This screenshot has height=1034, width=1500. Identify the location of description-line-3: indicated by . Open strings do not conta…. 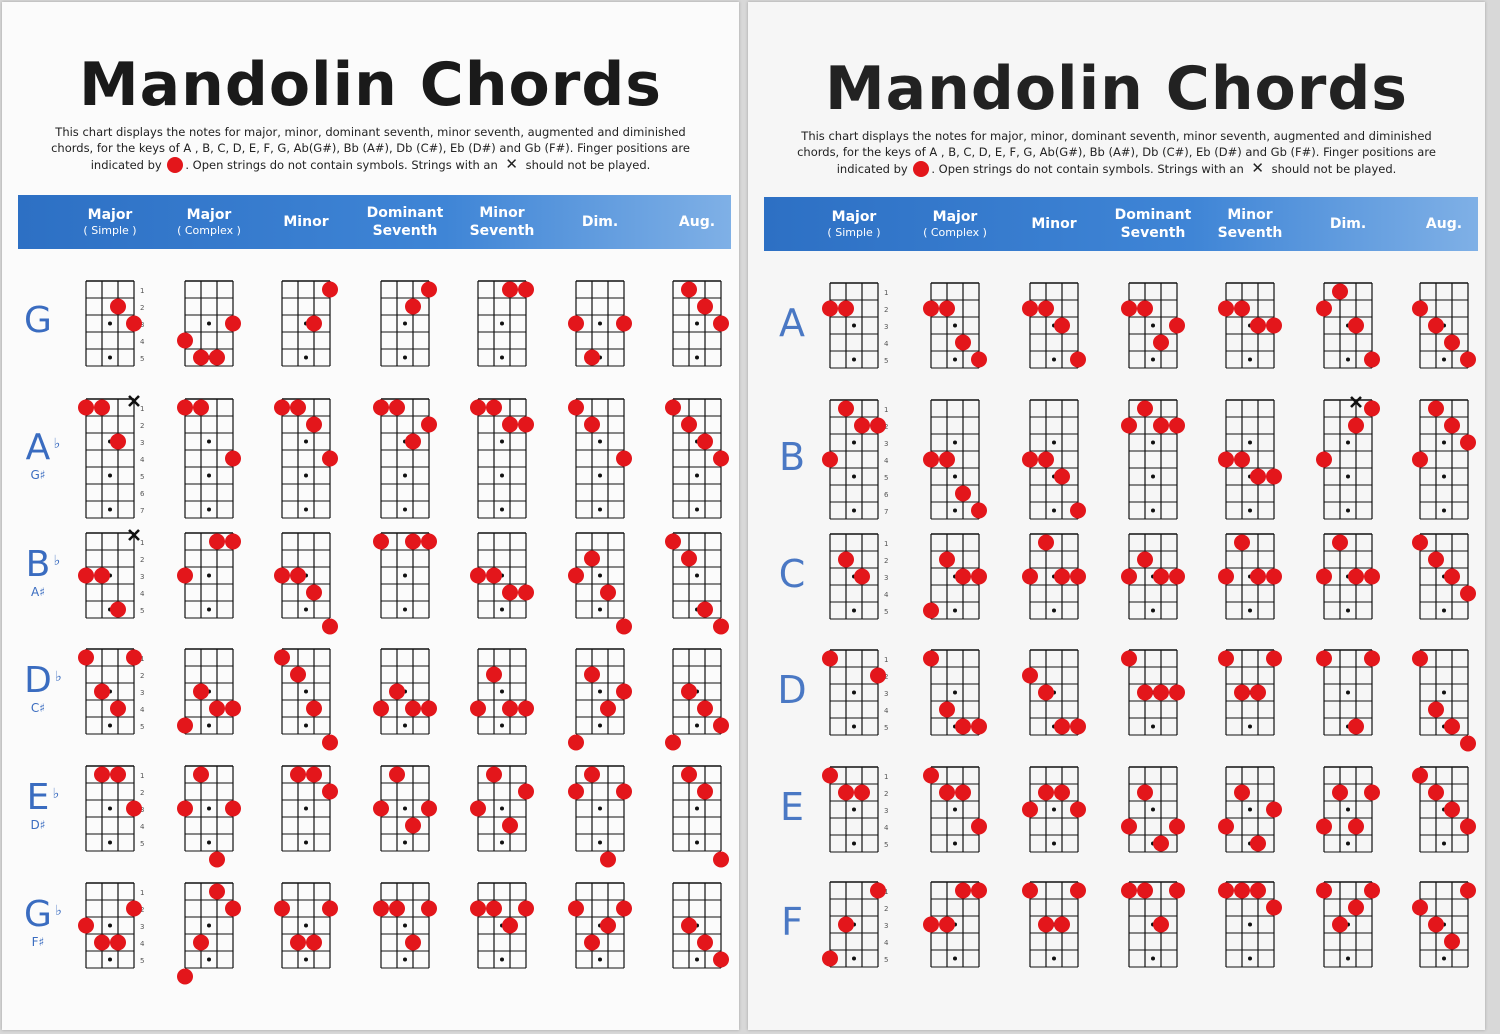
(1116, 168).